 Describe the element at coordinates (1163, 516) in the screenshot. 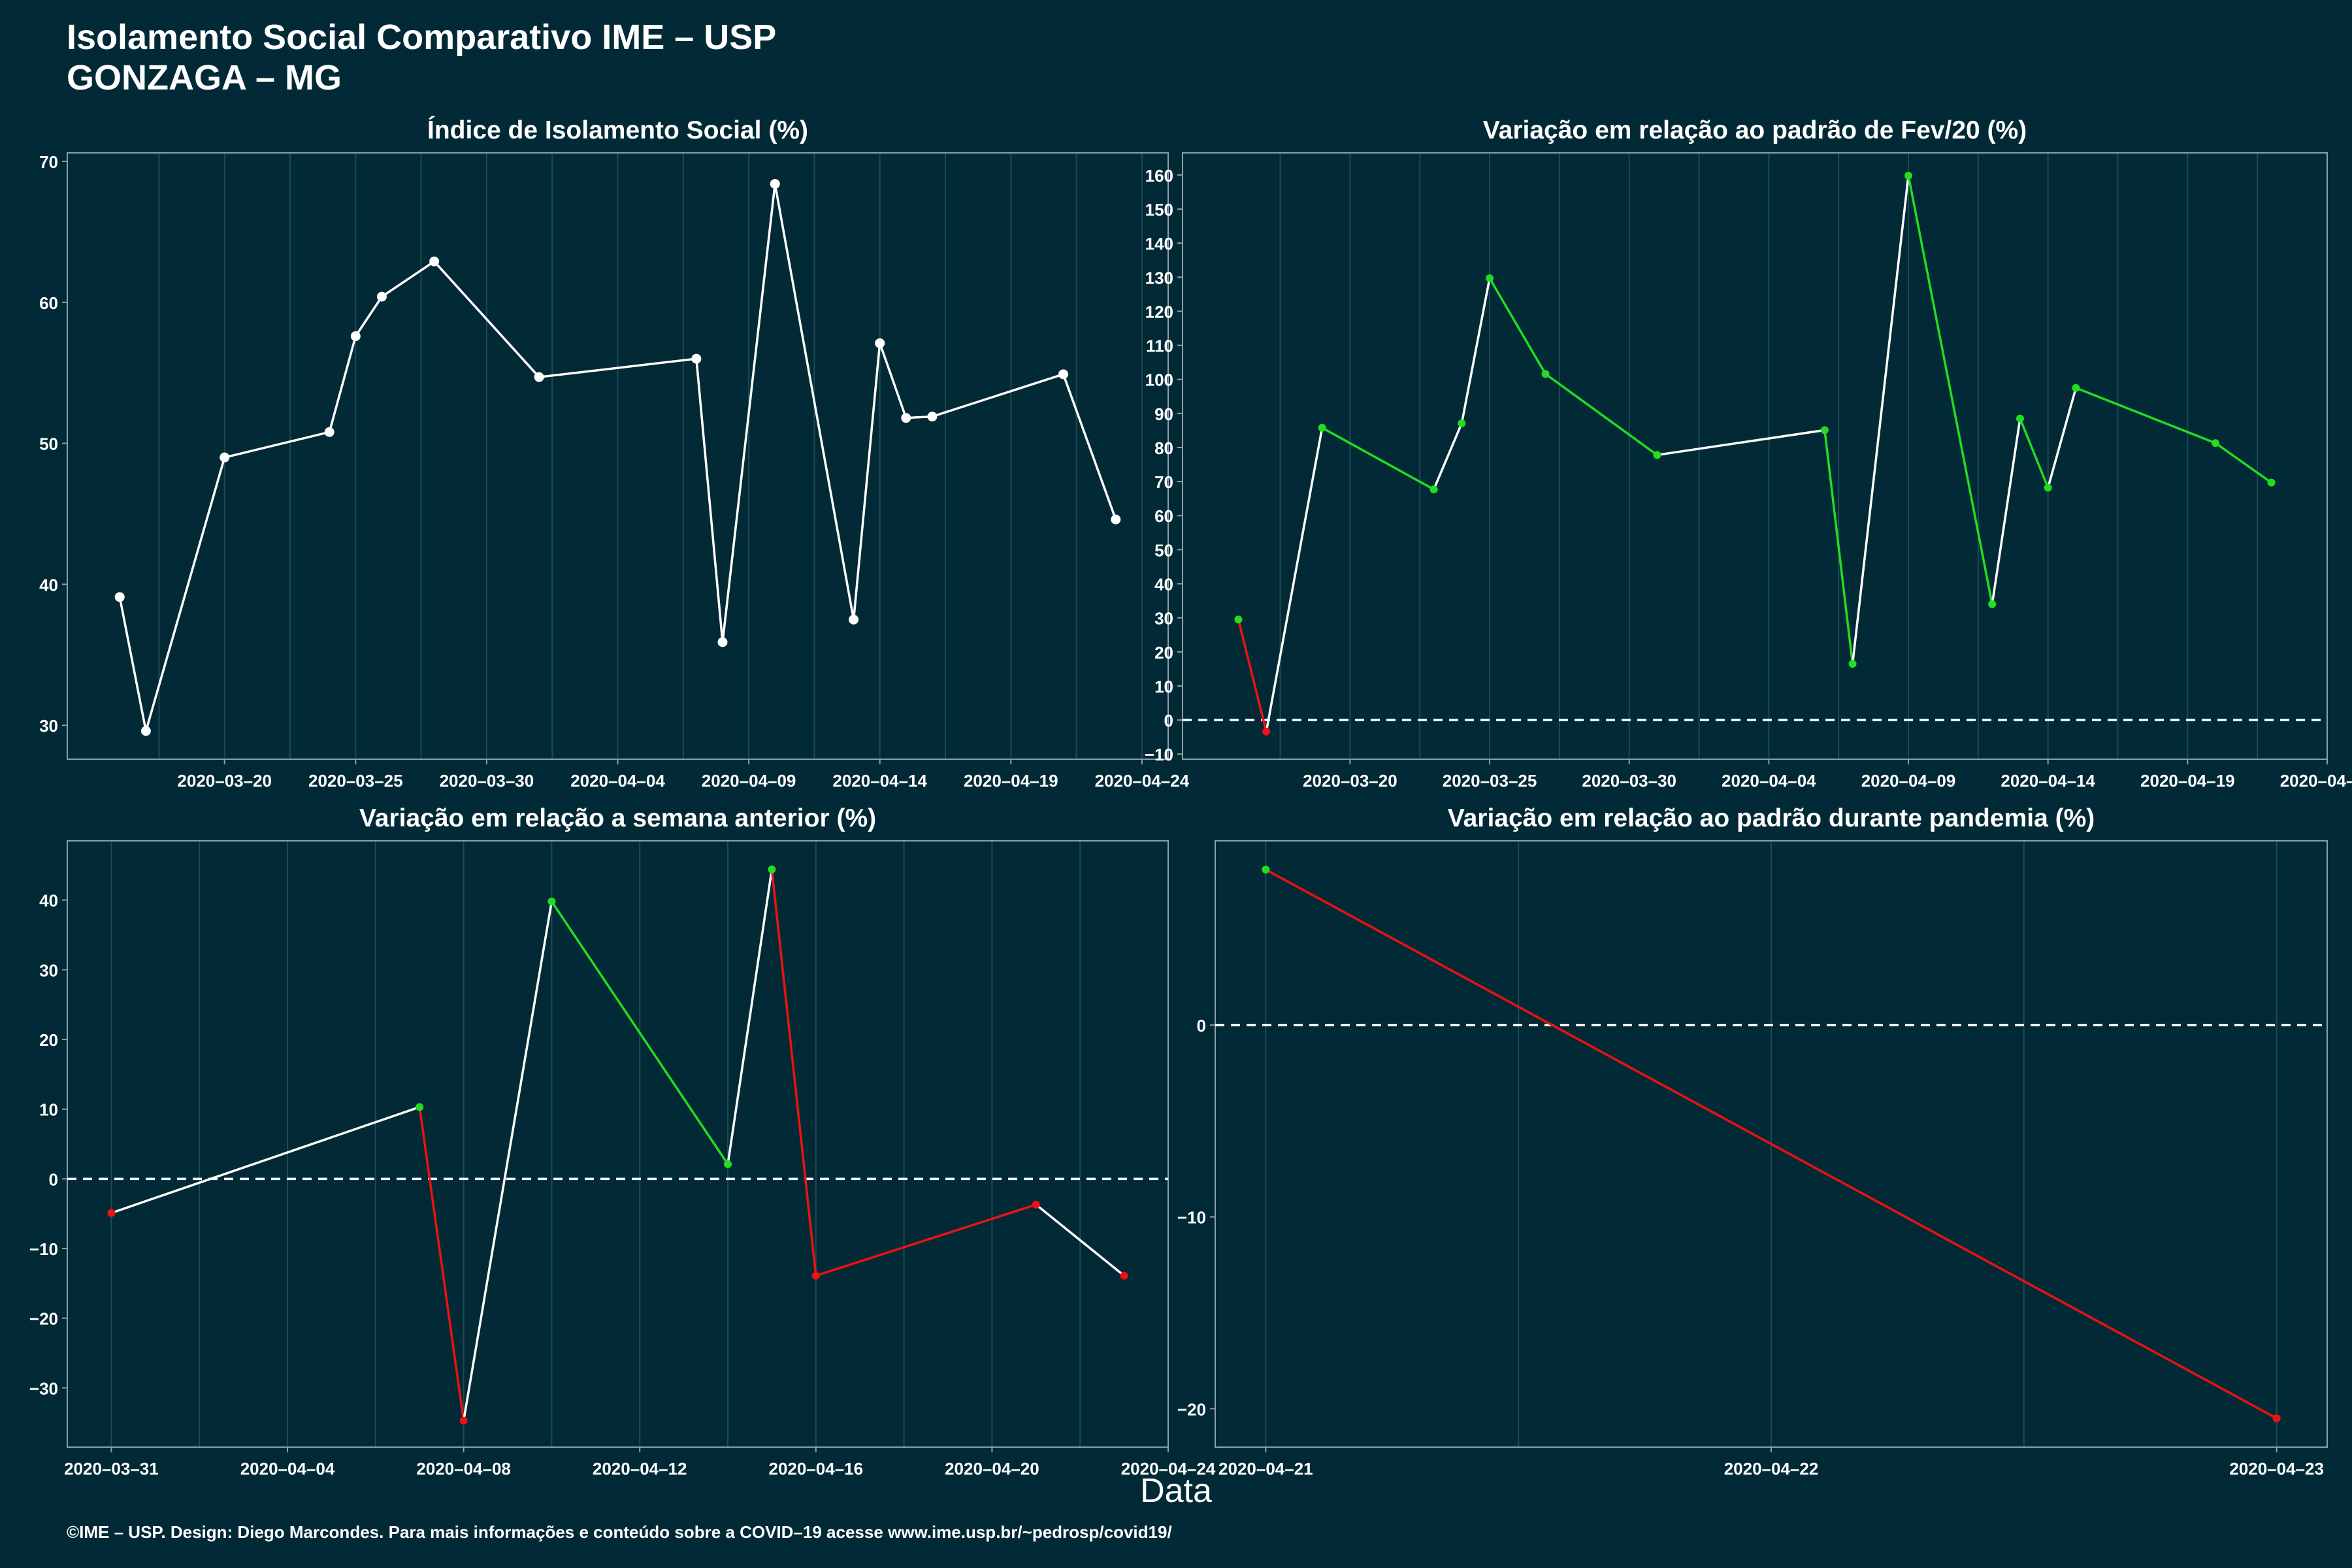

I see `y-tick-label-p2-7: 60` at that location.